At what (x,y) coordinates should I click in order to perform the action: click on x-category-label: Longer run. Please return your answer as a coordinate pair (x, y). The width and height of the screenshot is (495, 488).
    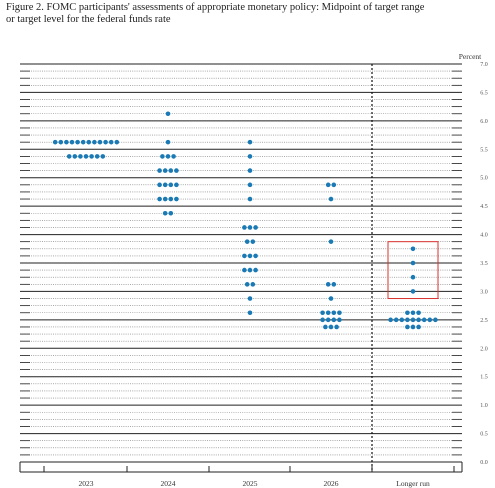
    Looking at the image, I should click on (413, 483).